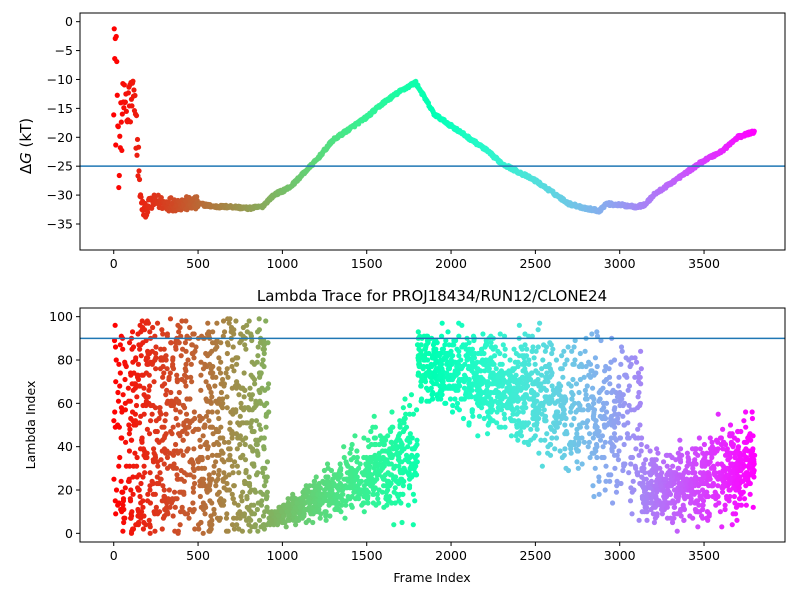 Image resolution: width=800 pixels, height=600 pixels. What do you see at coordinates (620, 263) in the screenshot?
I see `x-tick-label: 3000` at bounding box center [620, 263].